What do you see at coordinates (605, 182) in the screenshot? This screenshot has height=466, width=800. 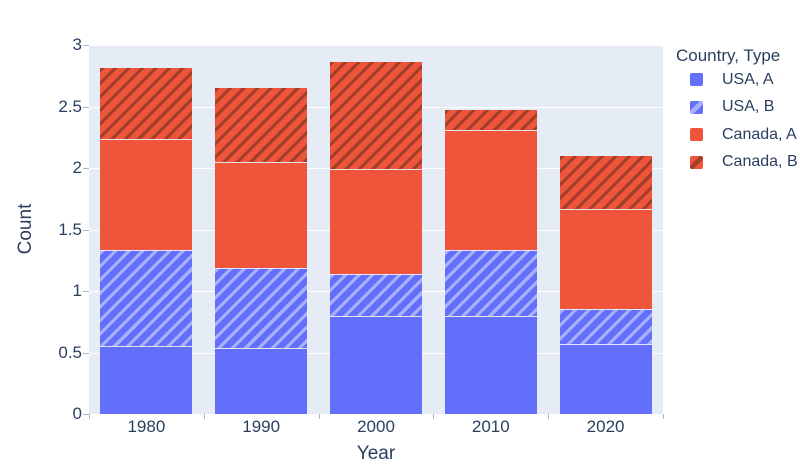 I see `bar-segment-canada-b-2020` at bounding box center [605, 182].